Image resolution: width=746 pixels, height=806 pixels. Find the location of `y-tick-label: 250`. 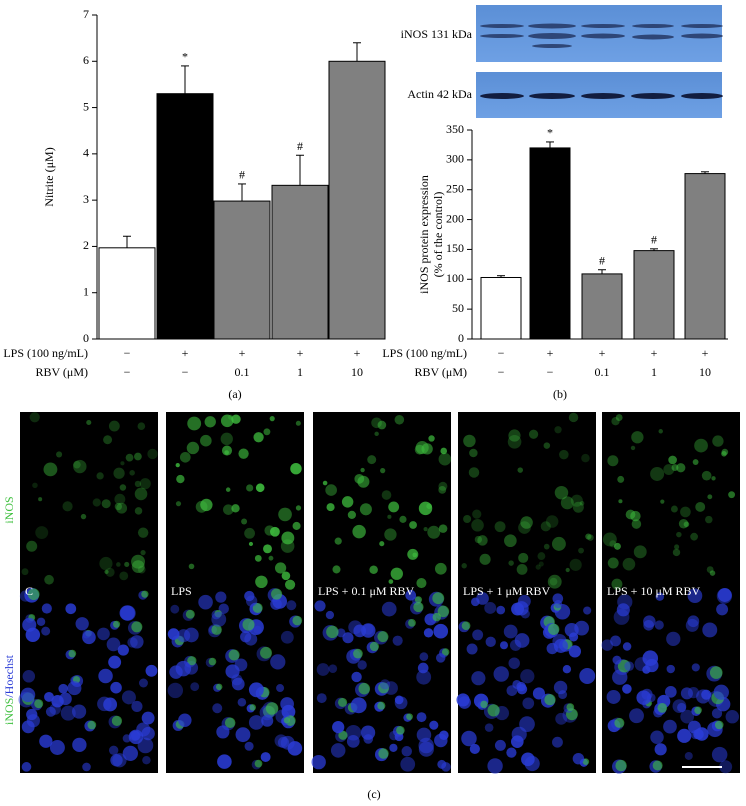

y-tick-label: 250 is located at coordinates (455, 188).